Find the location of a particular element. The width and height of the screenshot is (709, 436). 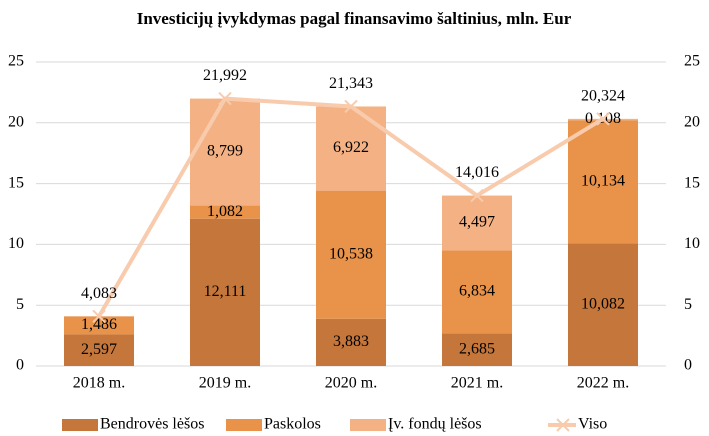

data-label: 4,497 is located at coordinates (477, 222).